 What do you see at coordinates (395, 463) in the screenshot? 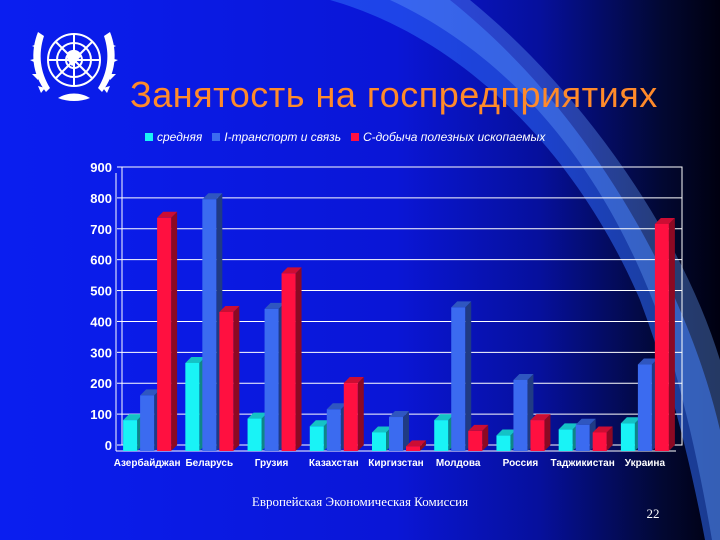
I see `x-tick-label: Киргизстан` at bounding box center [395, 463].